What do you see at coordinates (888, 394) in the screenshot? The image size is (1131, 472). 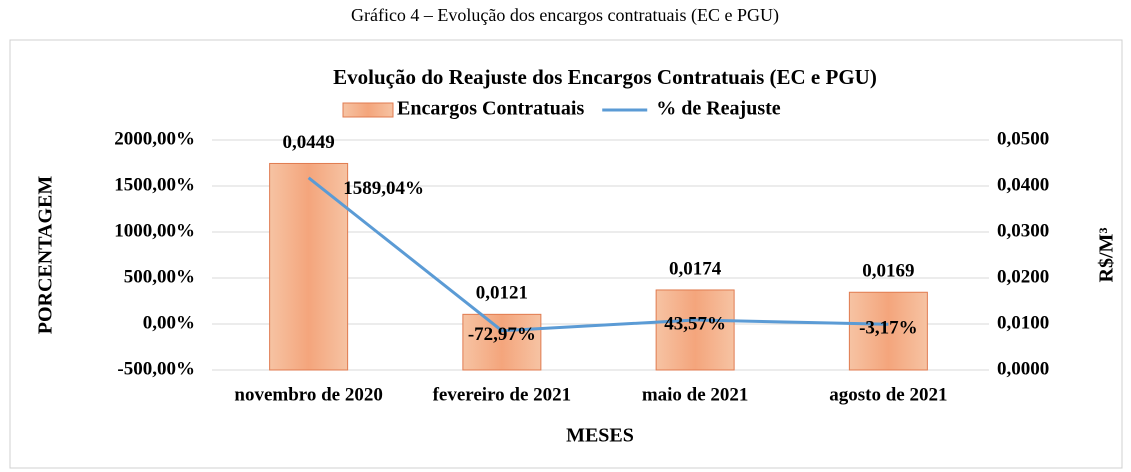 I see `x-tick-label: agosto de 2021` at bounding box center [888, 394].